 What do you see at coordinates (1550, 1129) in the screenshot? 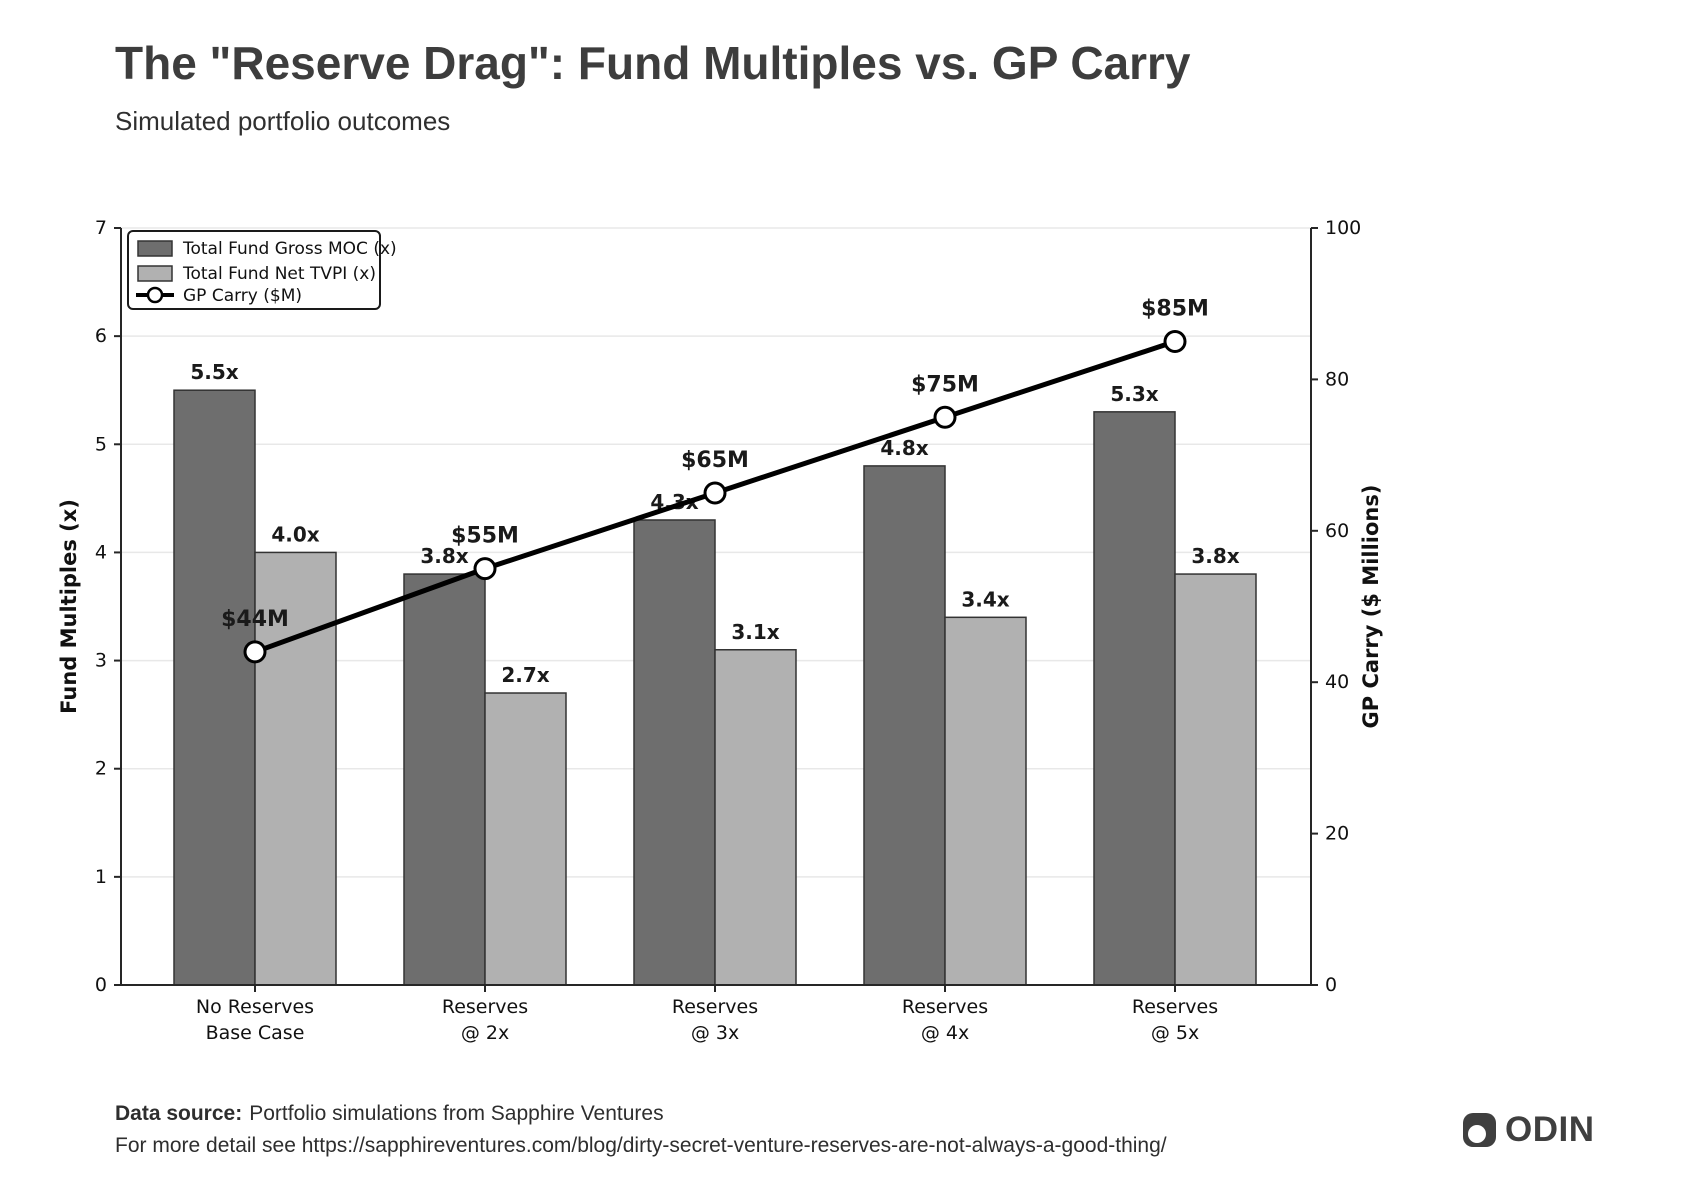
I see `odin-logo-text: ODIN` at bounding box center [1550, 1129].